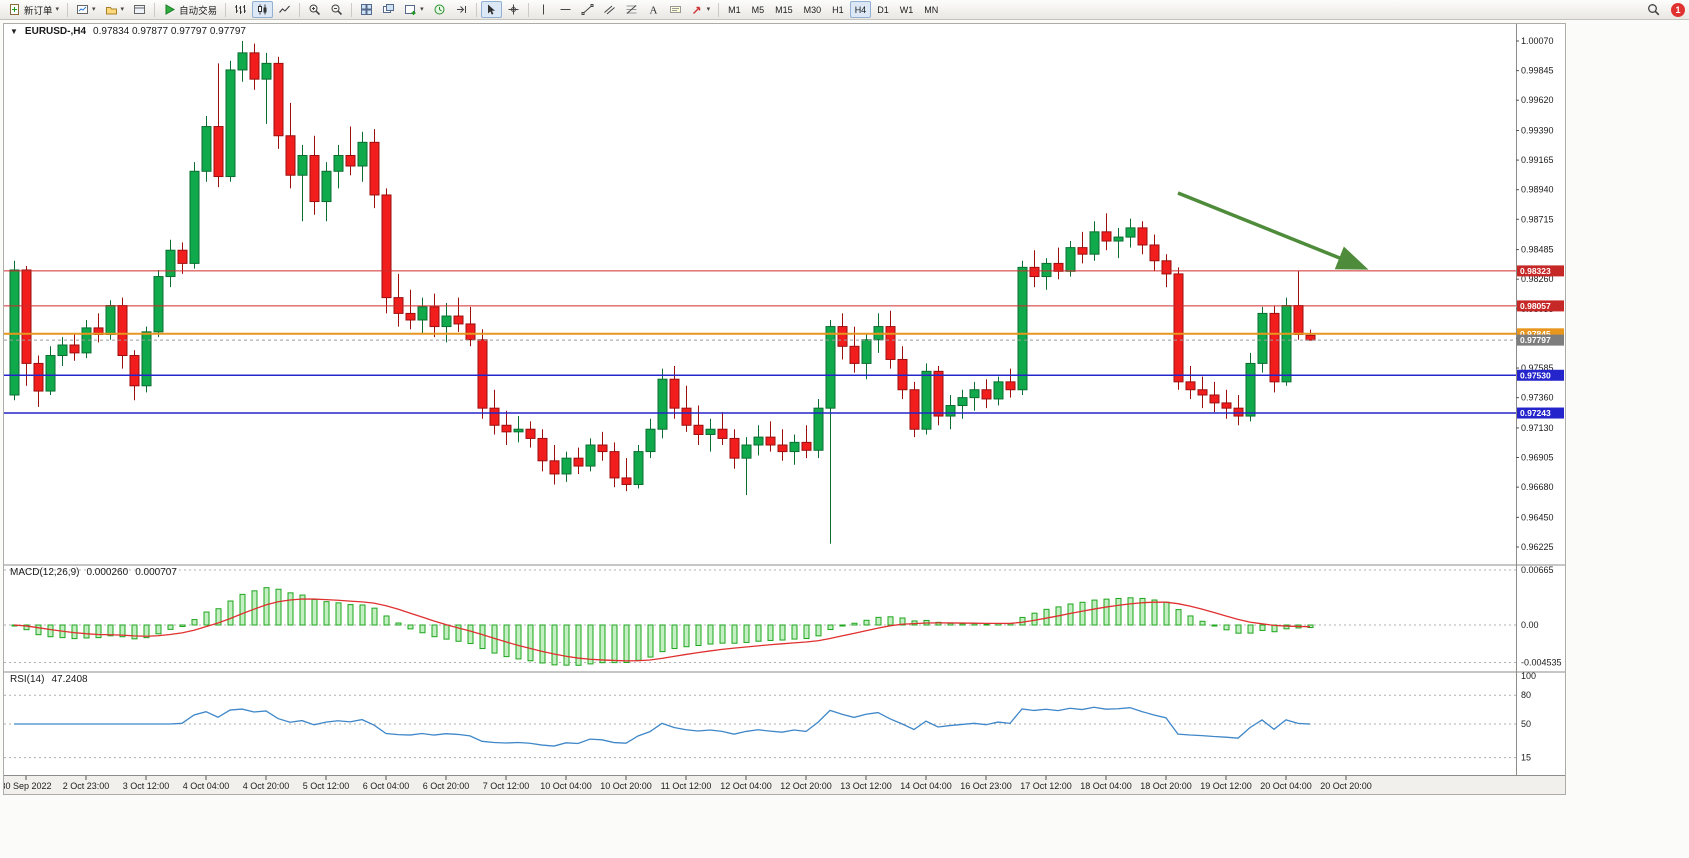 This screenshot has height=858, width=1689. What do you see at coordinates (513, 9) in the screenshot?
I see `crosshair-button` at bounding box center [513, 9].